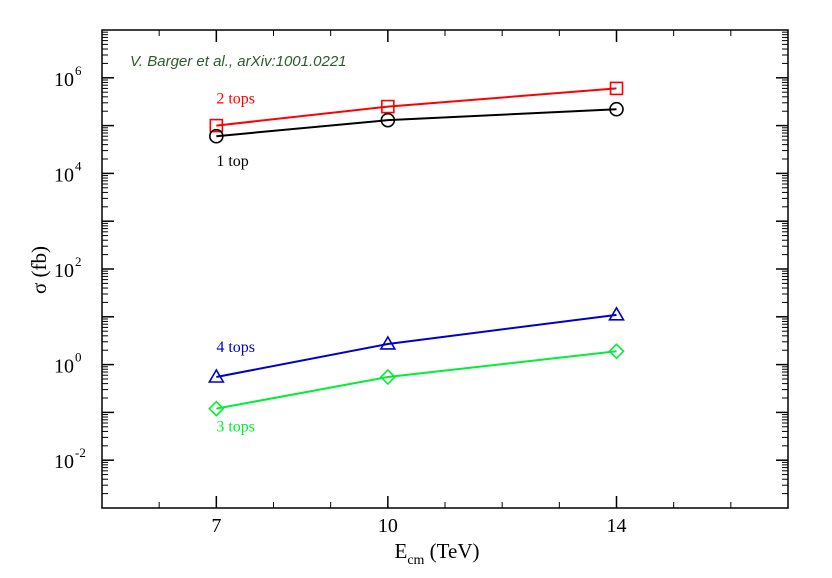 Image resolution: width=832 pixels, height=578 pixels. Describe the element at coordinates (388, 526) in the screenshot. I see `x-tick-label: 10` at that location.